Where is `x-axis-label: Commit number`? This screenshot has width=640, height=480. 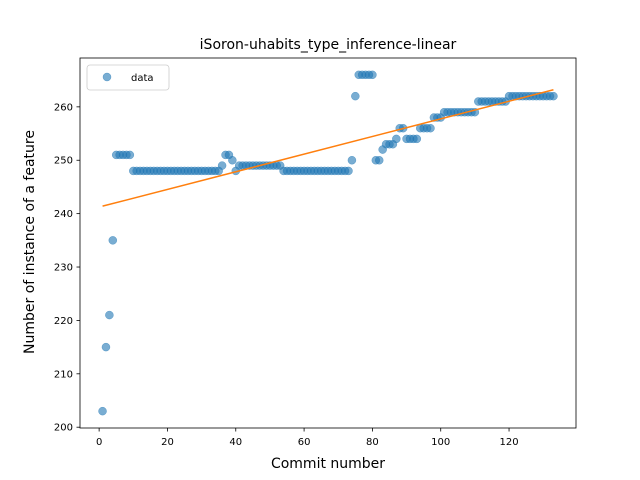 x-axis-label: Commit number is located at coordinates (328, 464).